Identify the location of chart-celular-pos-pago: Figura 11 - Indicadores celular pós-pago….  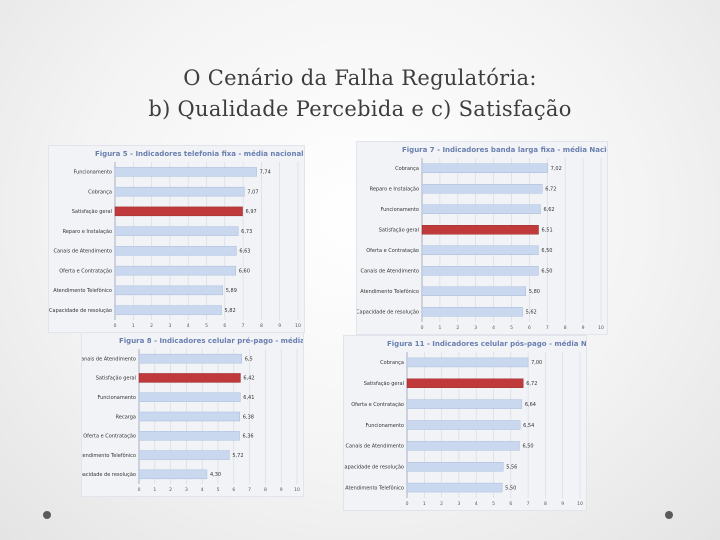
(465, 423).